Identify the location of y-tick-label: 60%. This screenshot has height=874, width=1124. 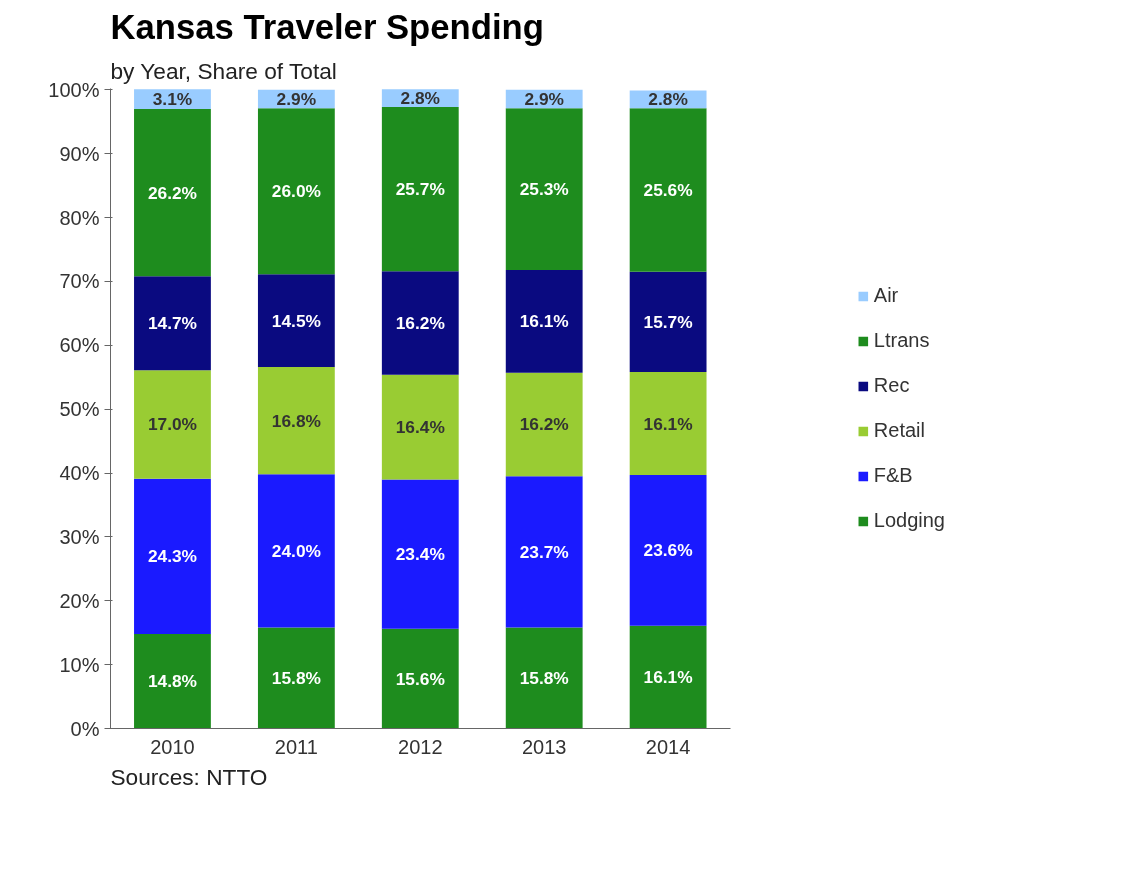
(79, 345).